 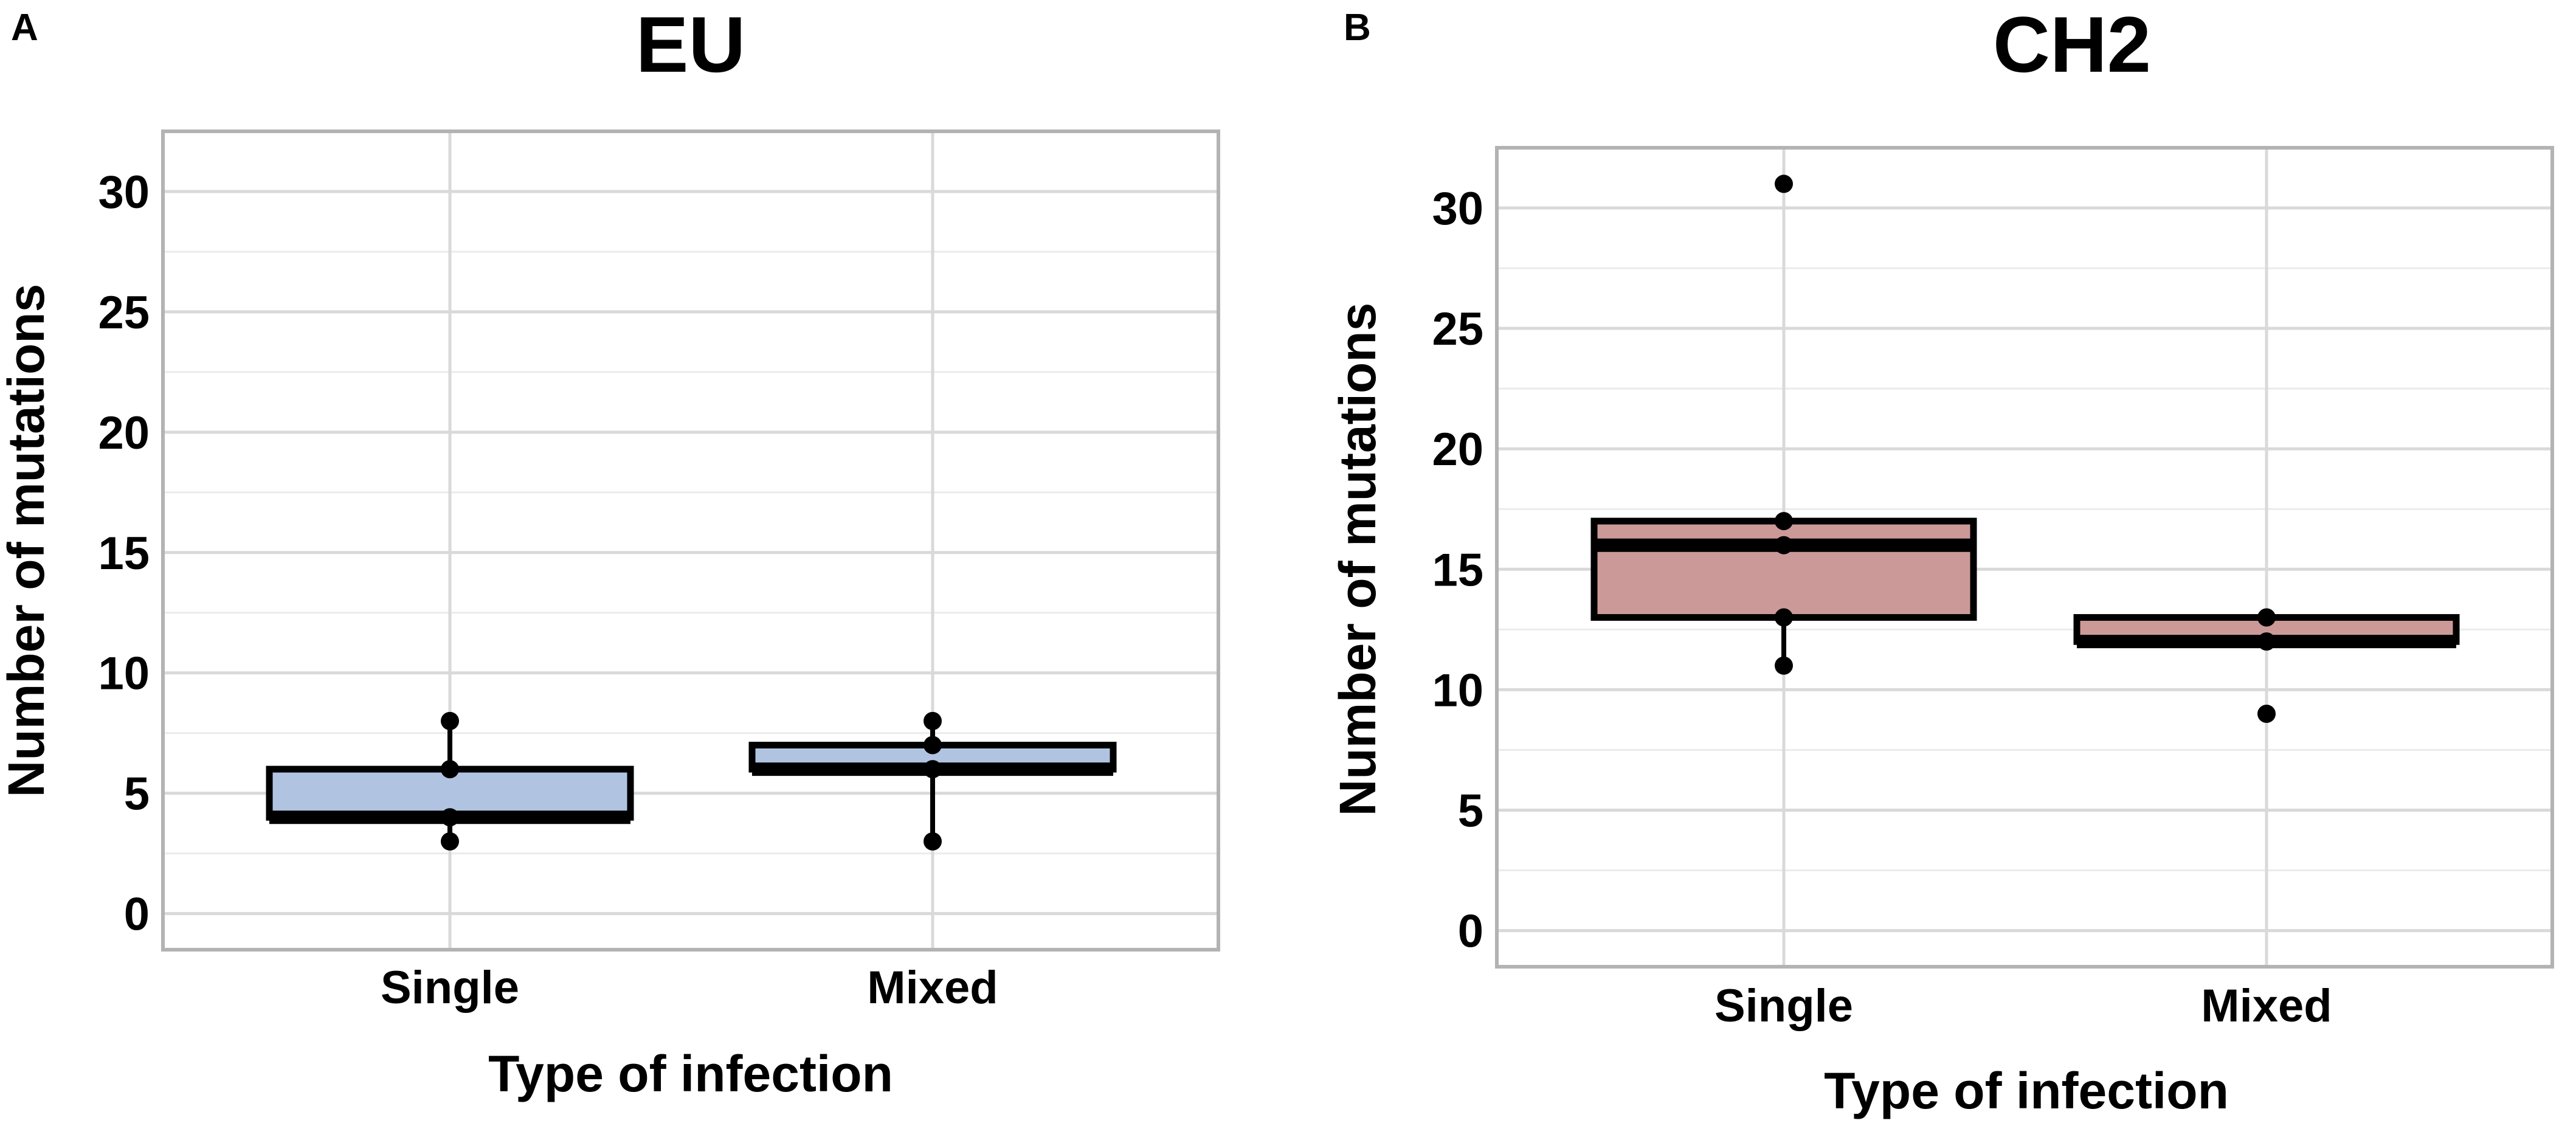 What do you see at coordinates (1357, 28) in the screenshot?
I see `panel-label: B` at bounding box center [1357, 28].